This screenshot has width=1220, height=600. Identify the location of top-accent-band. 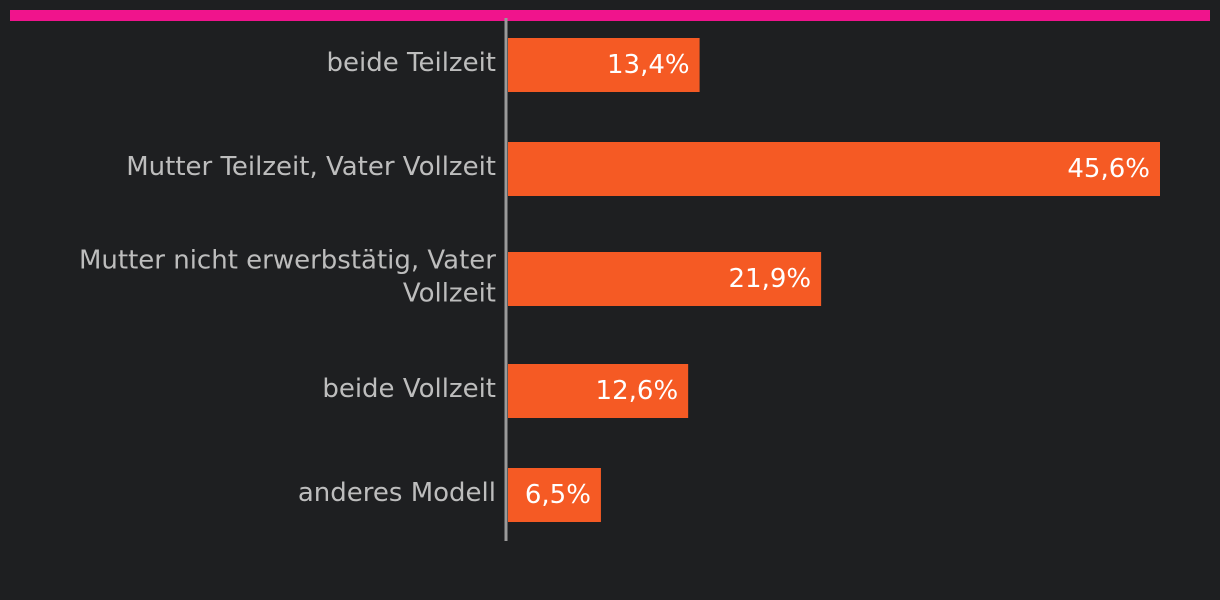
(610, 15).